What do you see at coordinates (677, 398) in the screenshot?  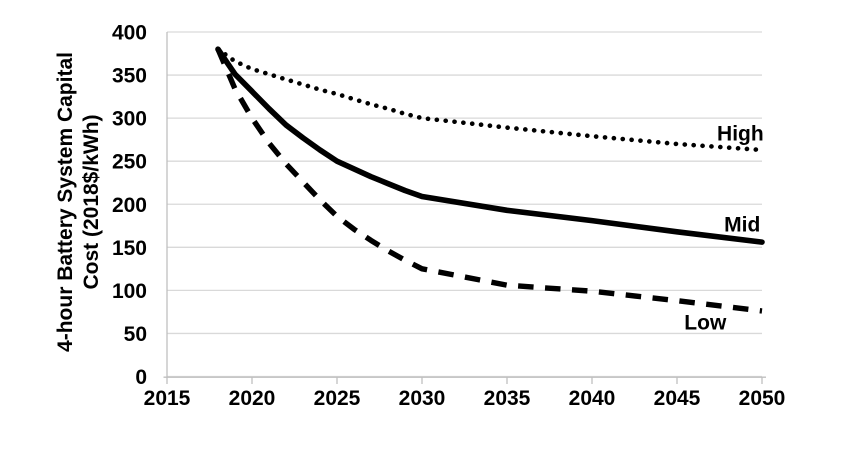 I see `x-tick-label-2045: 2045` at bounding box center [677, 398].